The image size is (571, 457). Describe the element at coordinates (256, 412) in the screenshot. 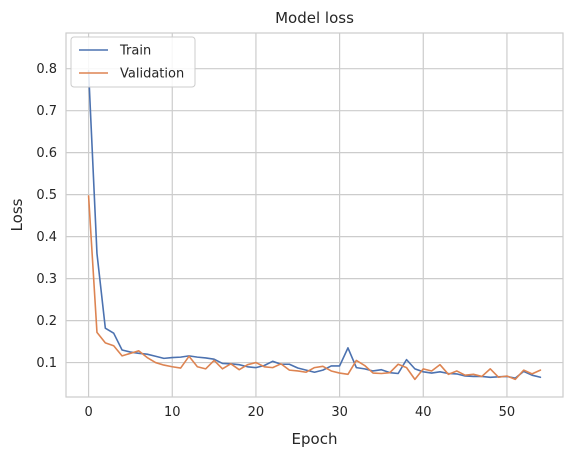

I see `x-tick-label: 20` at that location.